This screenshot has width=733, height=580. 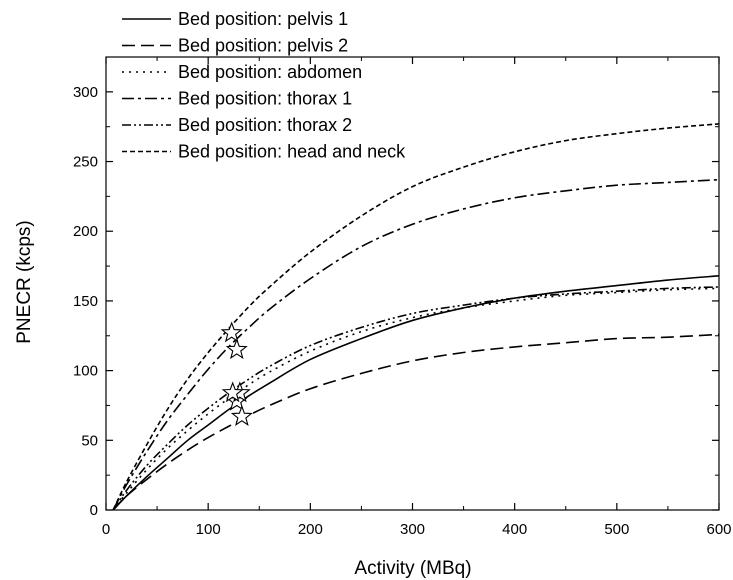 What do you see at coordinates (236, 373) in the screenshot?
I see `star-markers` at bounding box center [236, 373].